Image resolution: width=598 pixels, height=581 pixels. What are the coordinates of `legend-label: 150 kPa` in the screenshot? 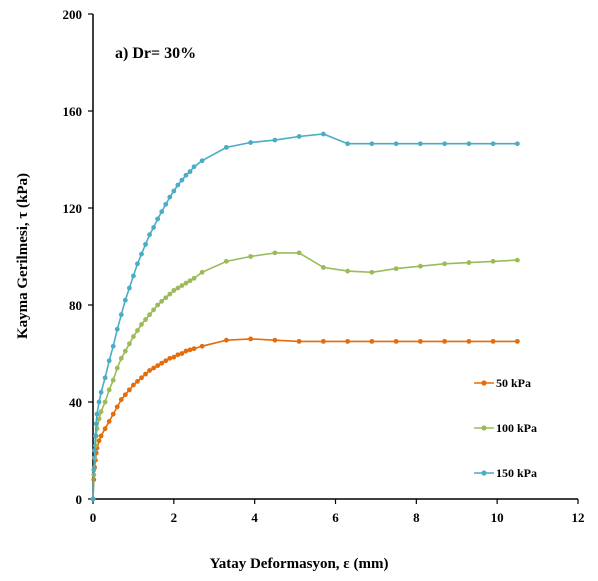 It's located at (516, 473).